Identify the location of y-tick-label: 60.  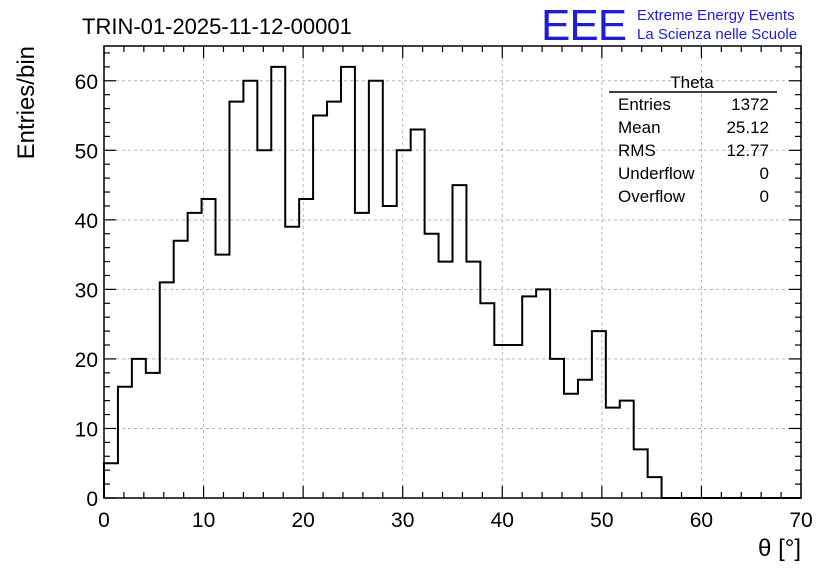
(86, 82).